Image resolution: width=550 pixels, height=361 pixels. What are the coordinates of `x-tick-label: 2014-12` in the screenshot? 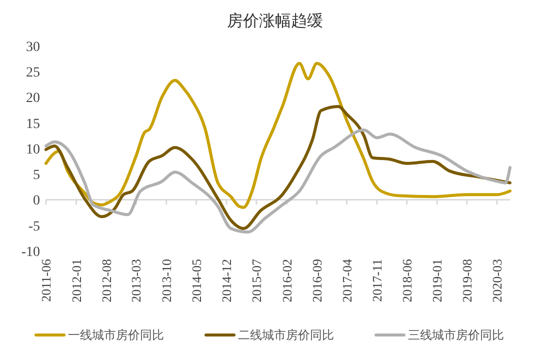 It's located at (226, 280).